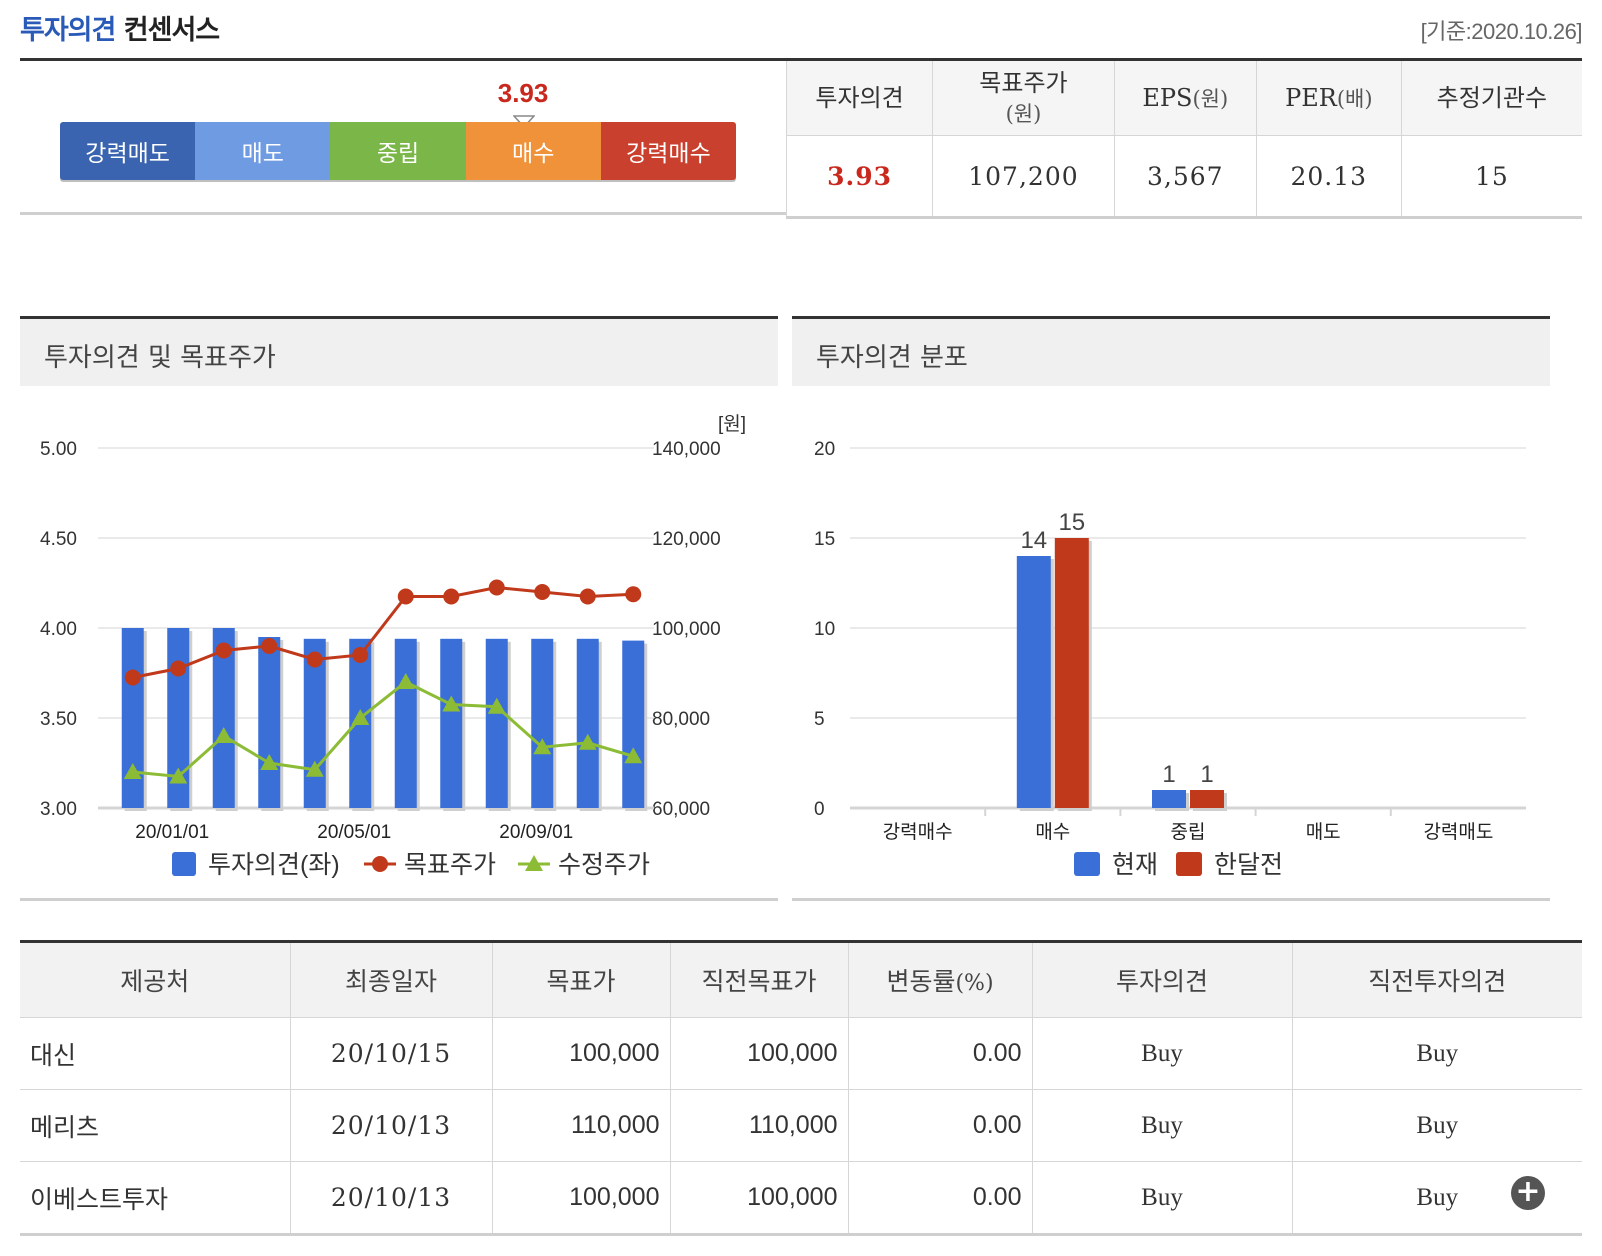 This screenshot has height=1256, width=1602. Describe the element at coordinates (1436, 1053) in the screenshot. I see `broker-prev-opinion: Buy` at that location.